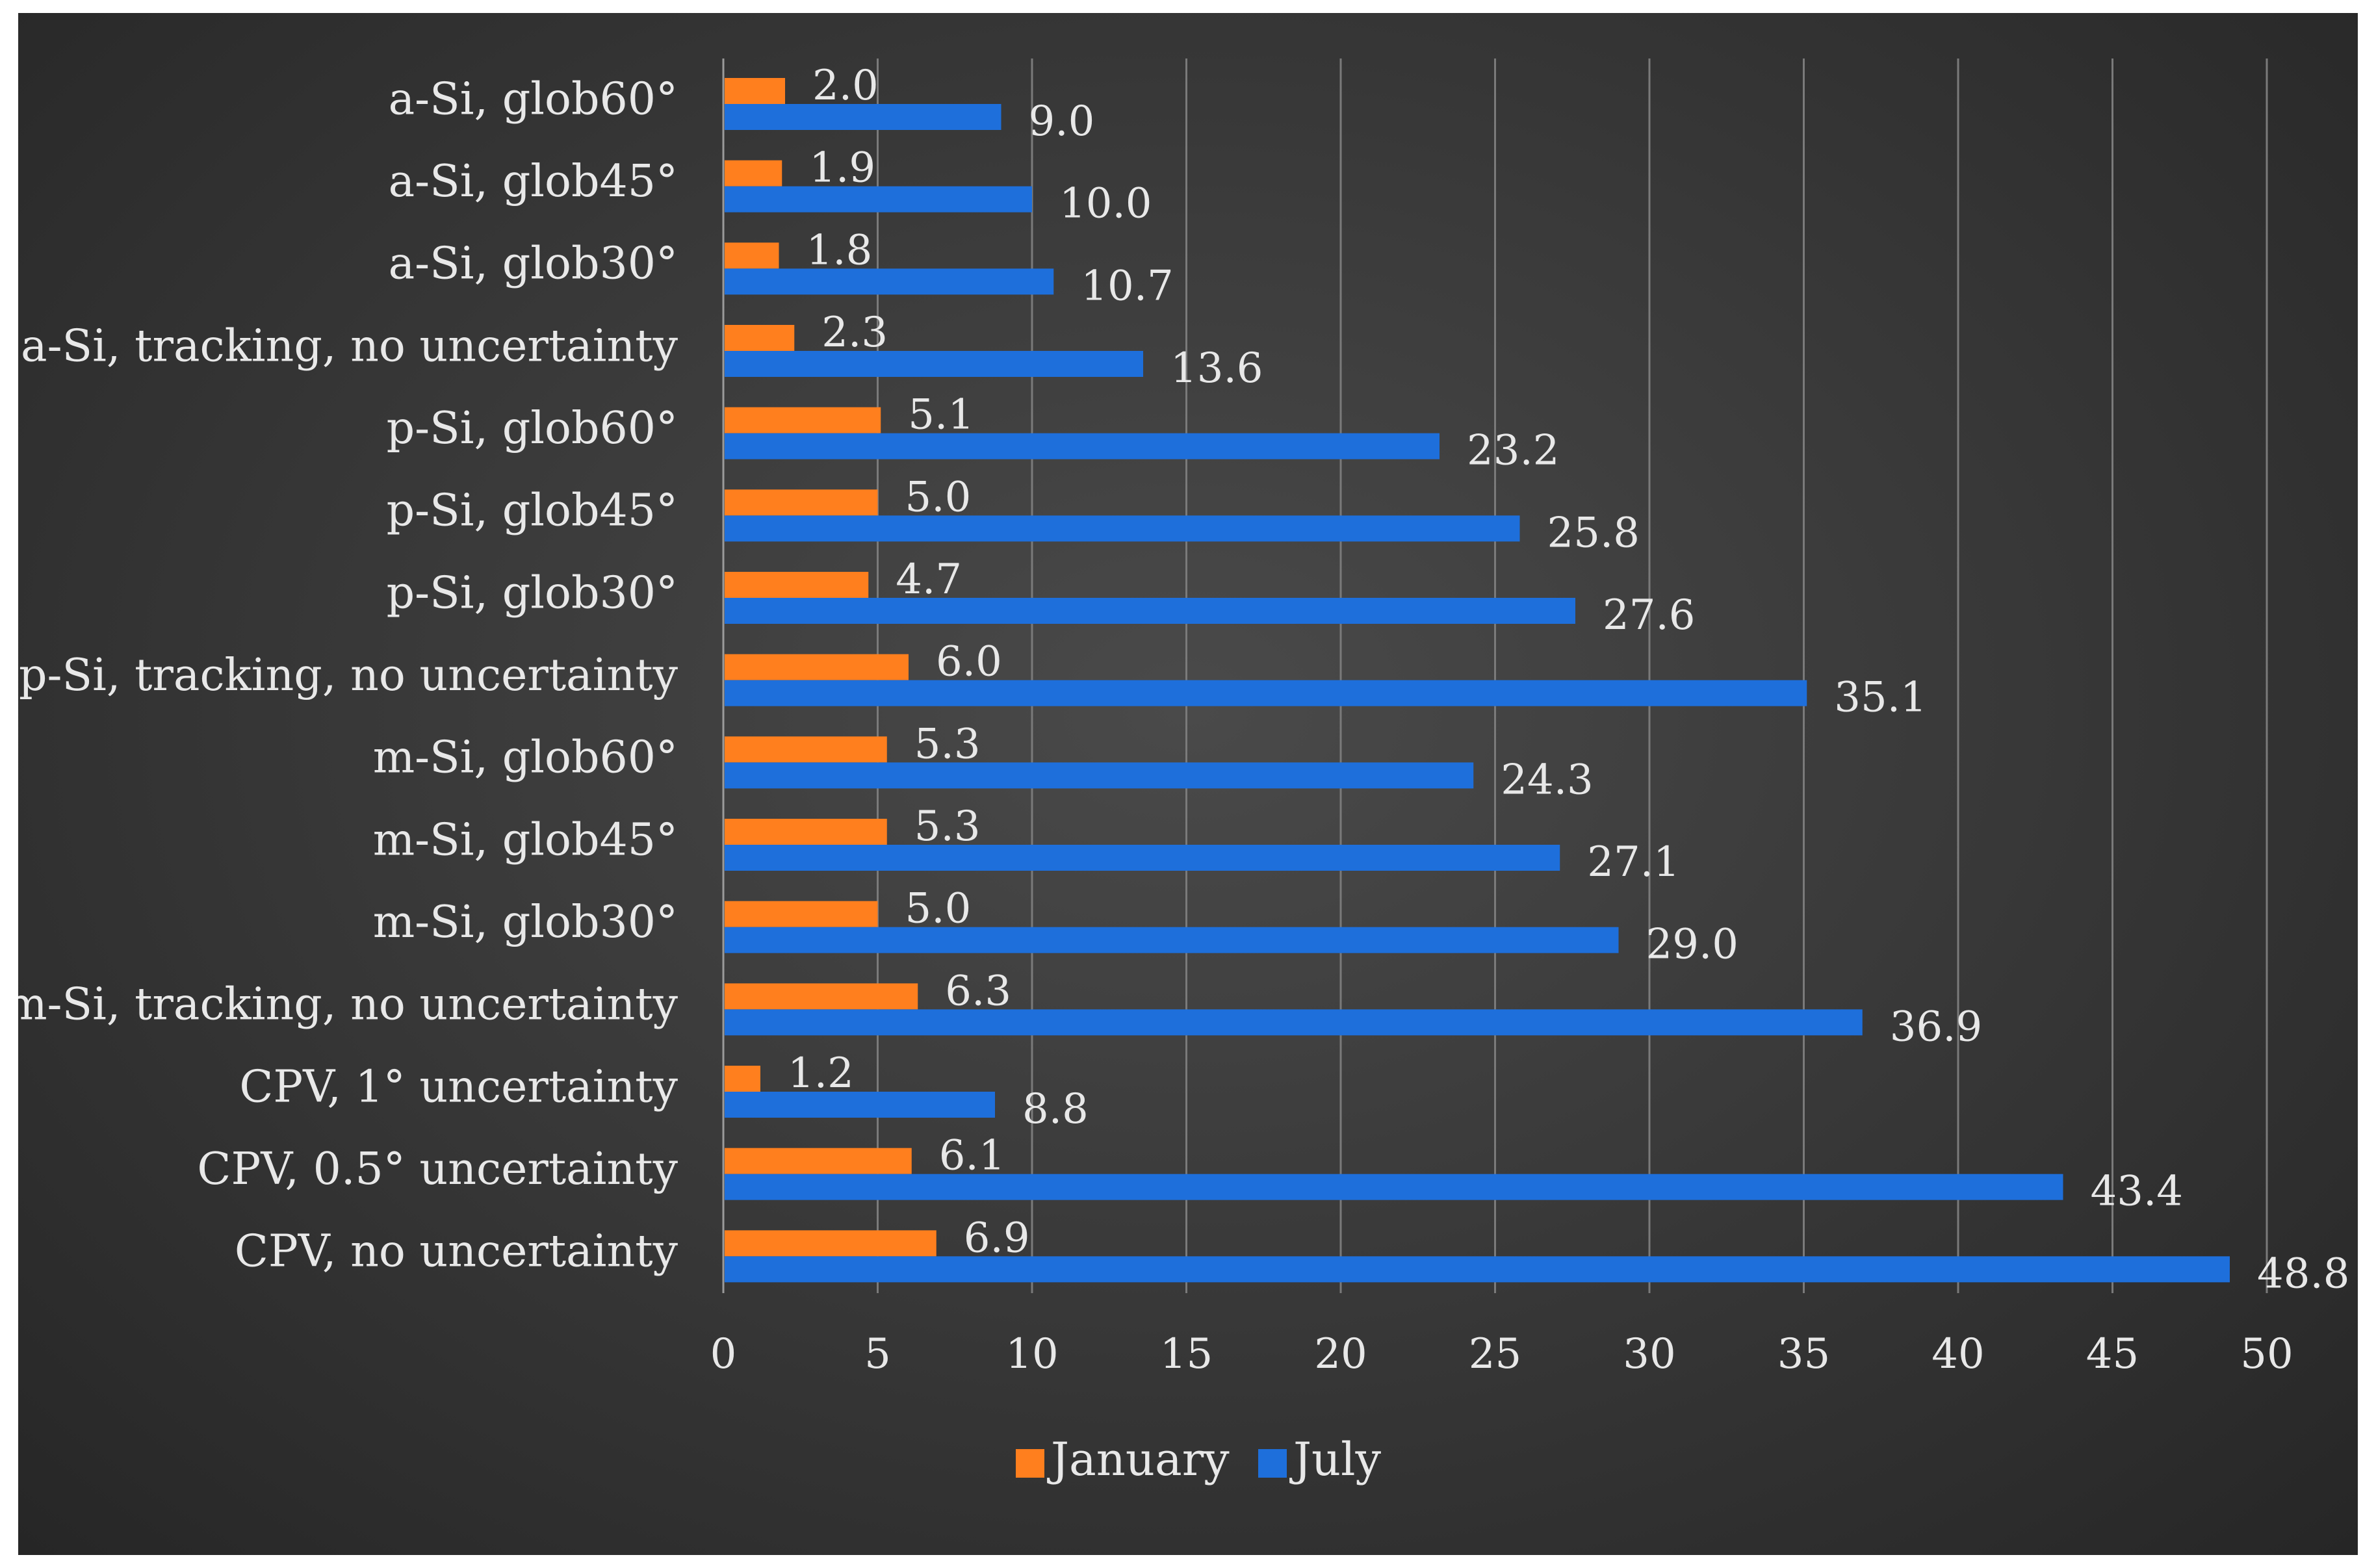  What do you see at coordinates (1127, 286) in the screenshot?
I see `data-label-july-a-si-glob30: 10.7` at bounding box center [1127, 286].